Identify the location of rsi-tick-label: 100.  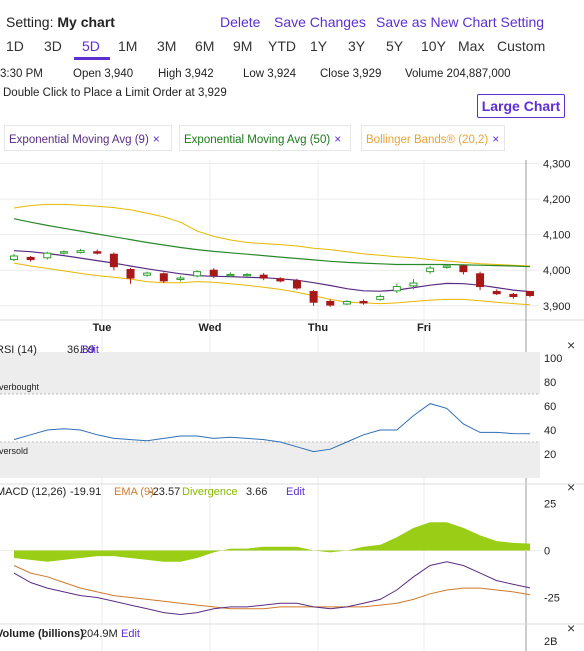
(553, 359).